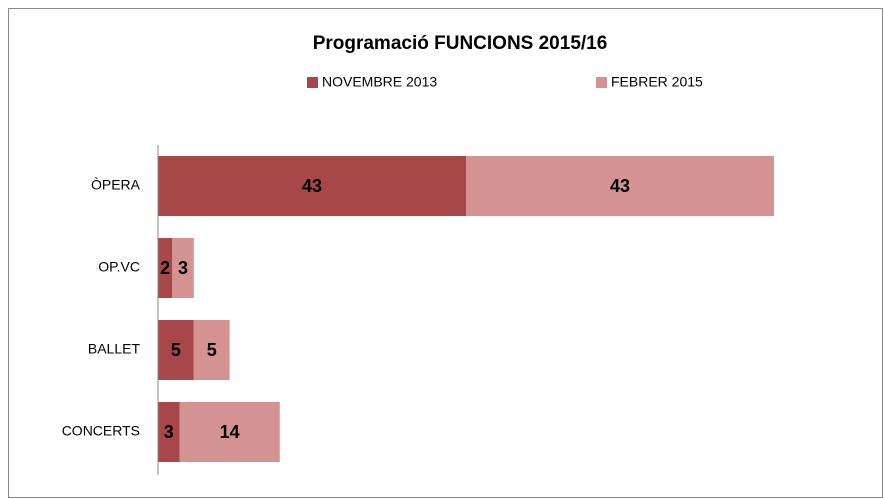  I want to click on category-label: BALLET, so click(114, 349).